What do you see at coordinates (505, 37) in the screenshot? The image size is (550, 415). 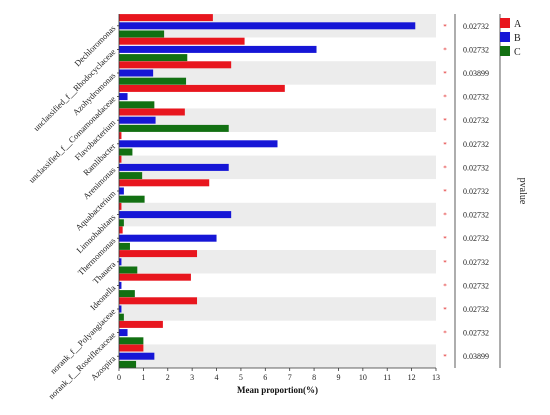 I see `legend-swatch-b` at bounding box center [505, 37].